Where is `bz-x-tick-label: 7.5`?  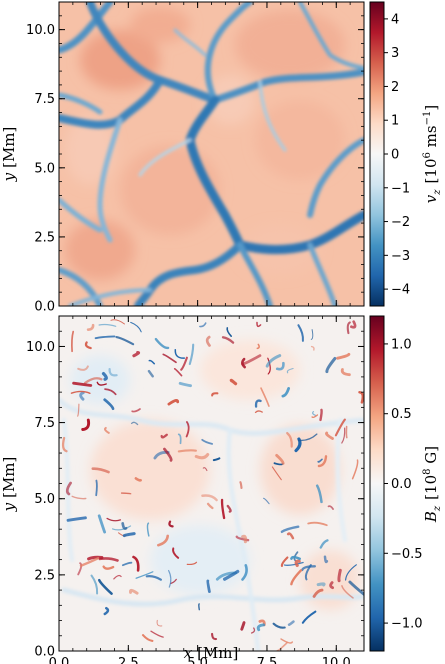
bz-x-tick-label: 7.5 is located at coordinates (267, 660).